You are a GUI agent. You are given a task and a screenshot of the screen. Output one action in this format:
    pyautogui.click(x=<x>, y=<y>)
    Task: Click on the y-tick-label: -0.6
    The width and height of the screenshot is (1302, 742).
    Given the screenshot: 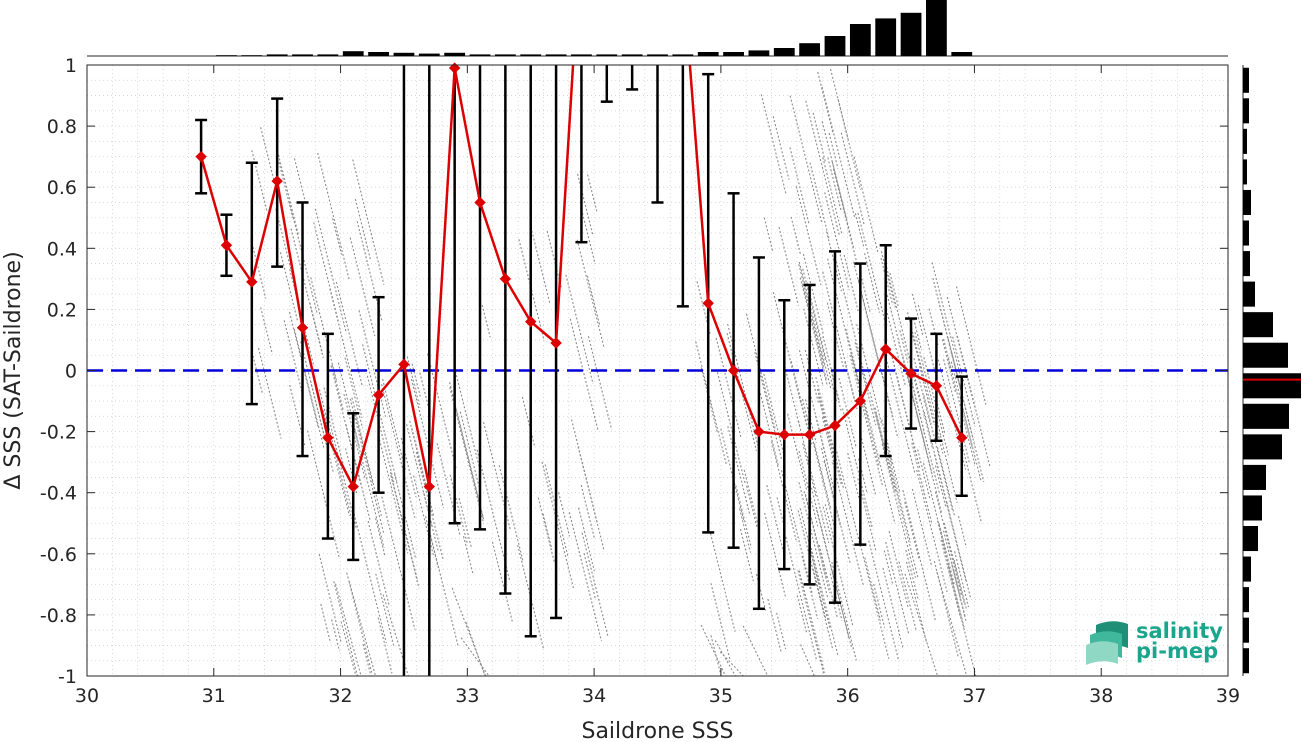 What is the action you would take?
    pyautogui.click(x=58, y=555)
    